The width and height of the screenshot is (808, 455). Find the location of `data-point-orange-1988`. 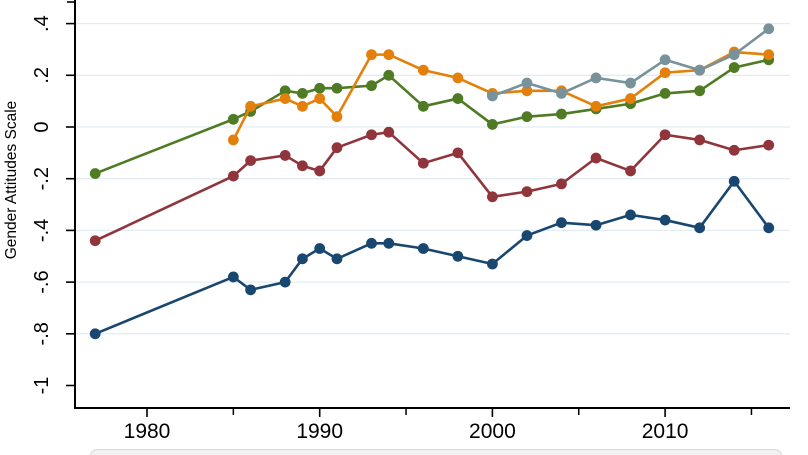

data-point-orange-1988 is located at coordinates (285, 98).